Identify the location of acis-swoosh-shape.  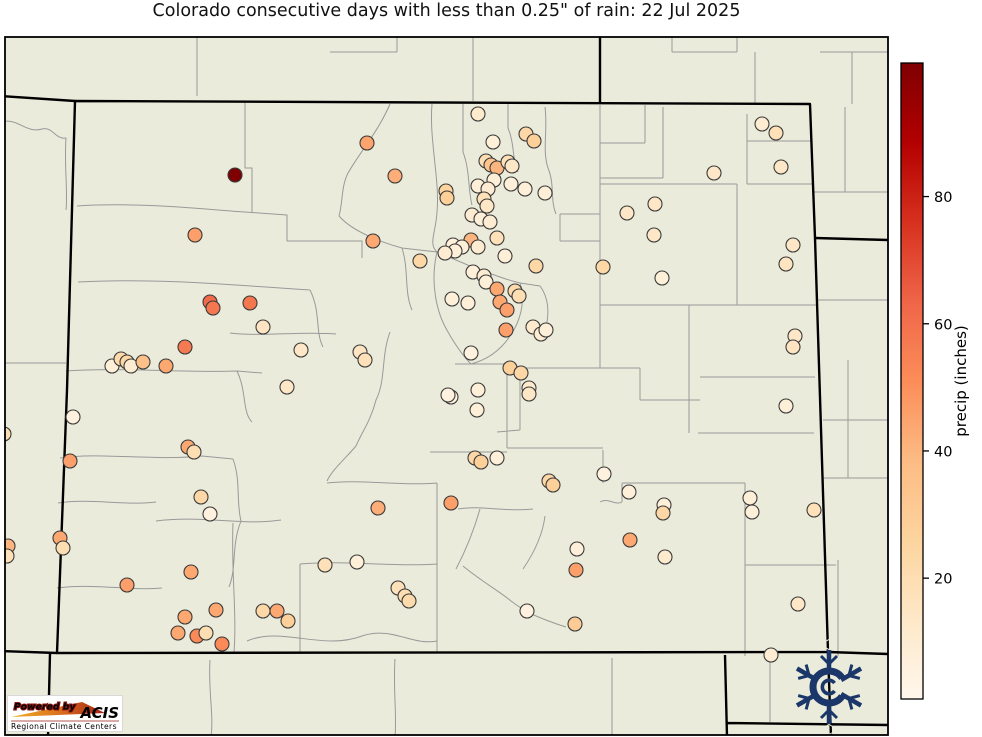
(58, 709).